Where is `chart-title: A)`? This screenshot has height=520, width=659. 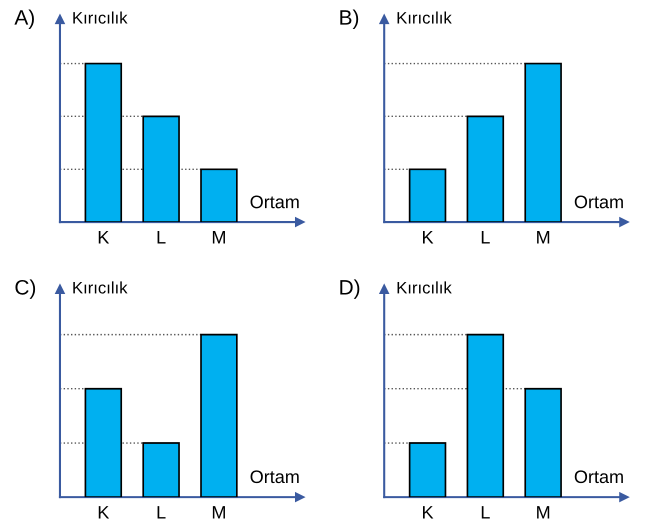 chart-title: A) is located at coordinates (24, 19).